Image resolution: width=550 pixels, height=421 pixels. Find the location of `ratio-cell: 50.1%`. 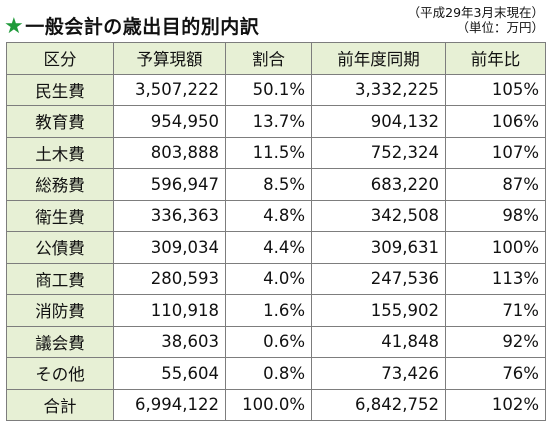

ratio-cell: 50.1% is located at coordinates (268, 89).